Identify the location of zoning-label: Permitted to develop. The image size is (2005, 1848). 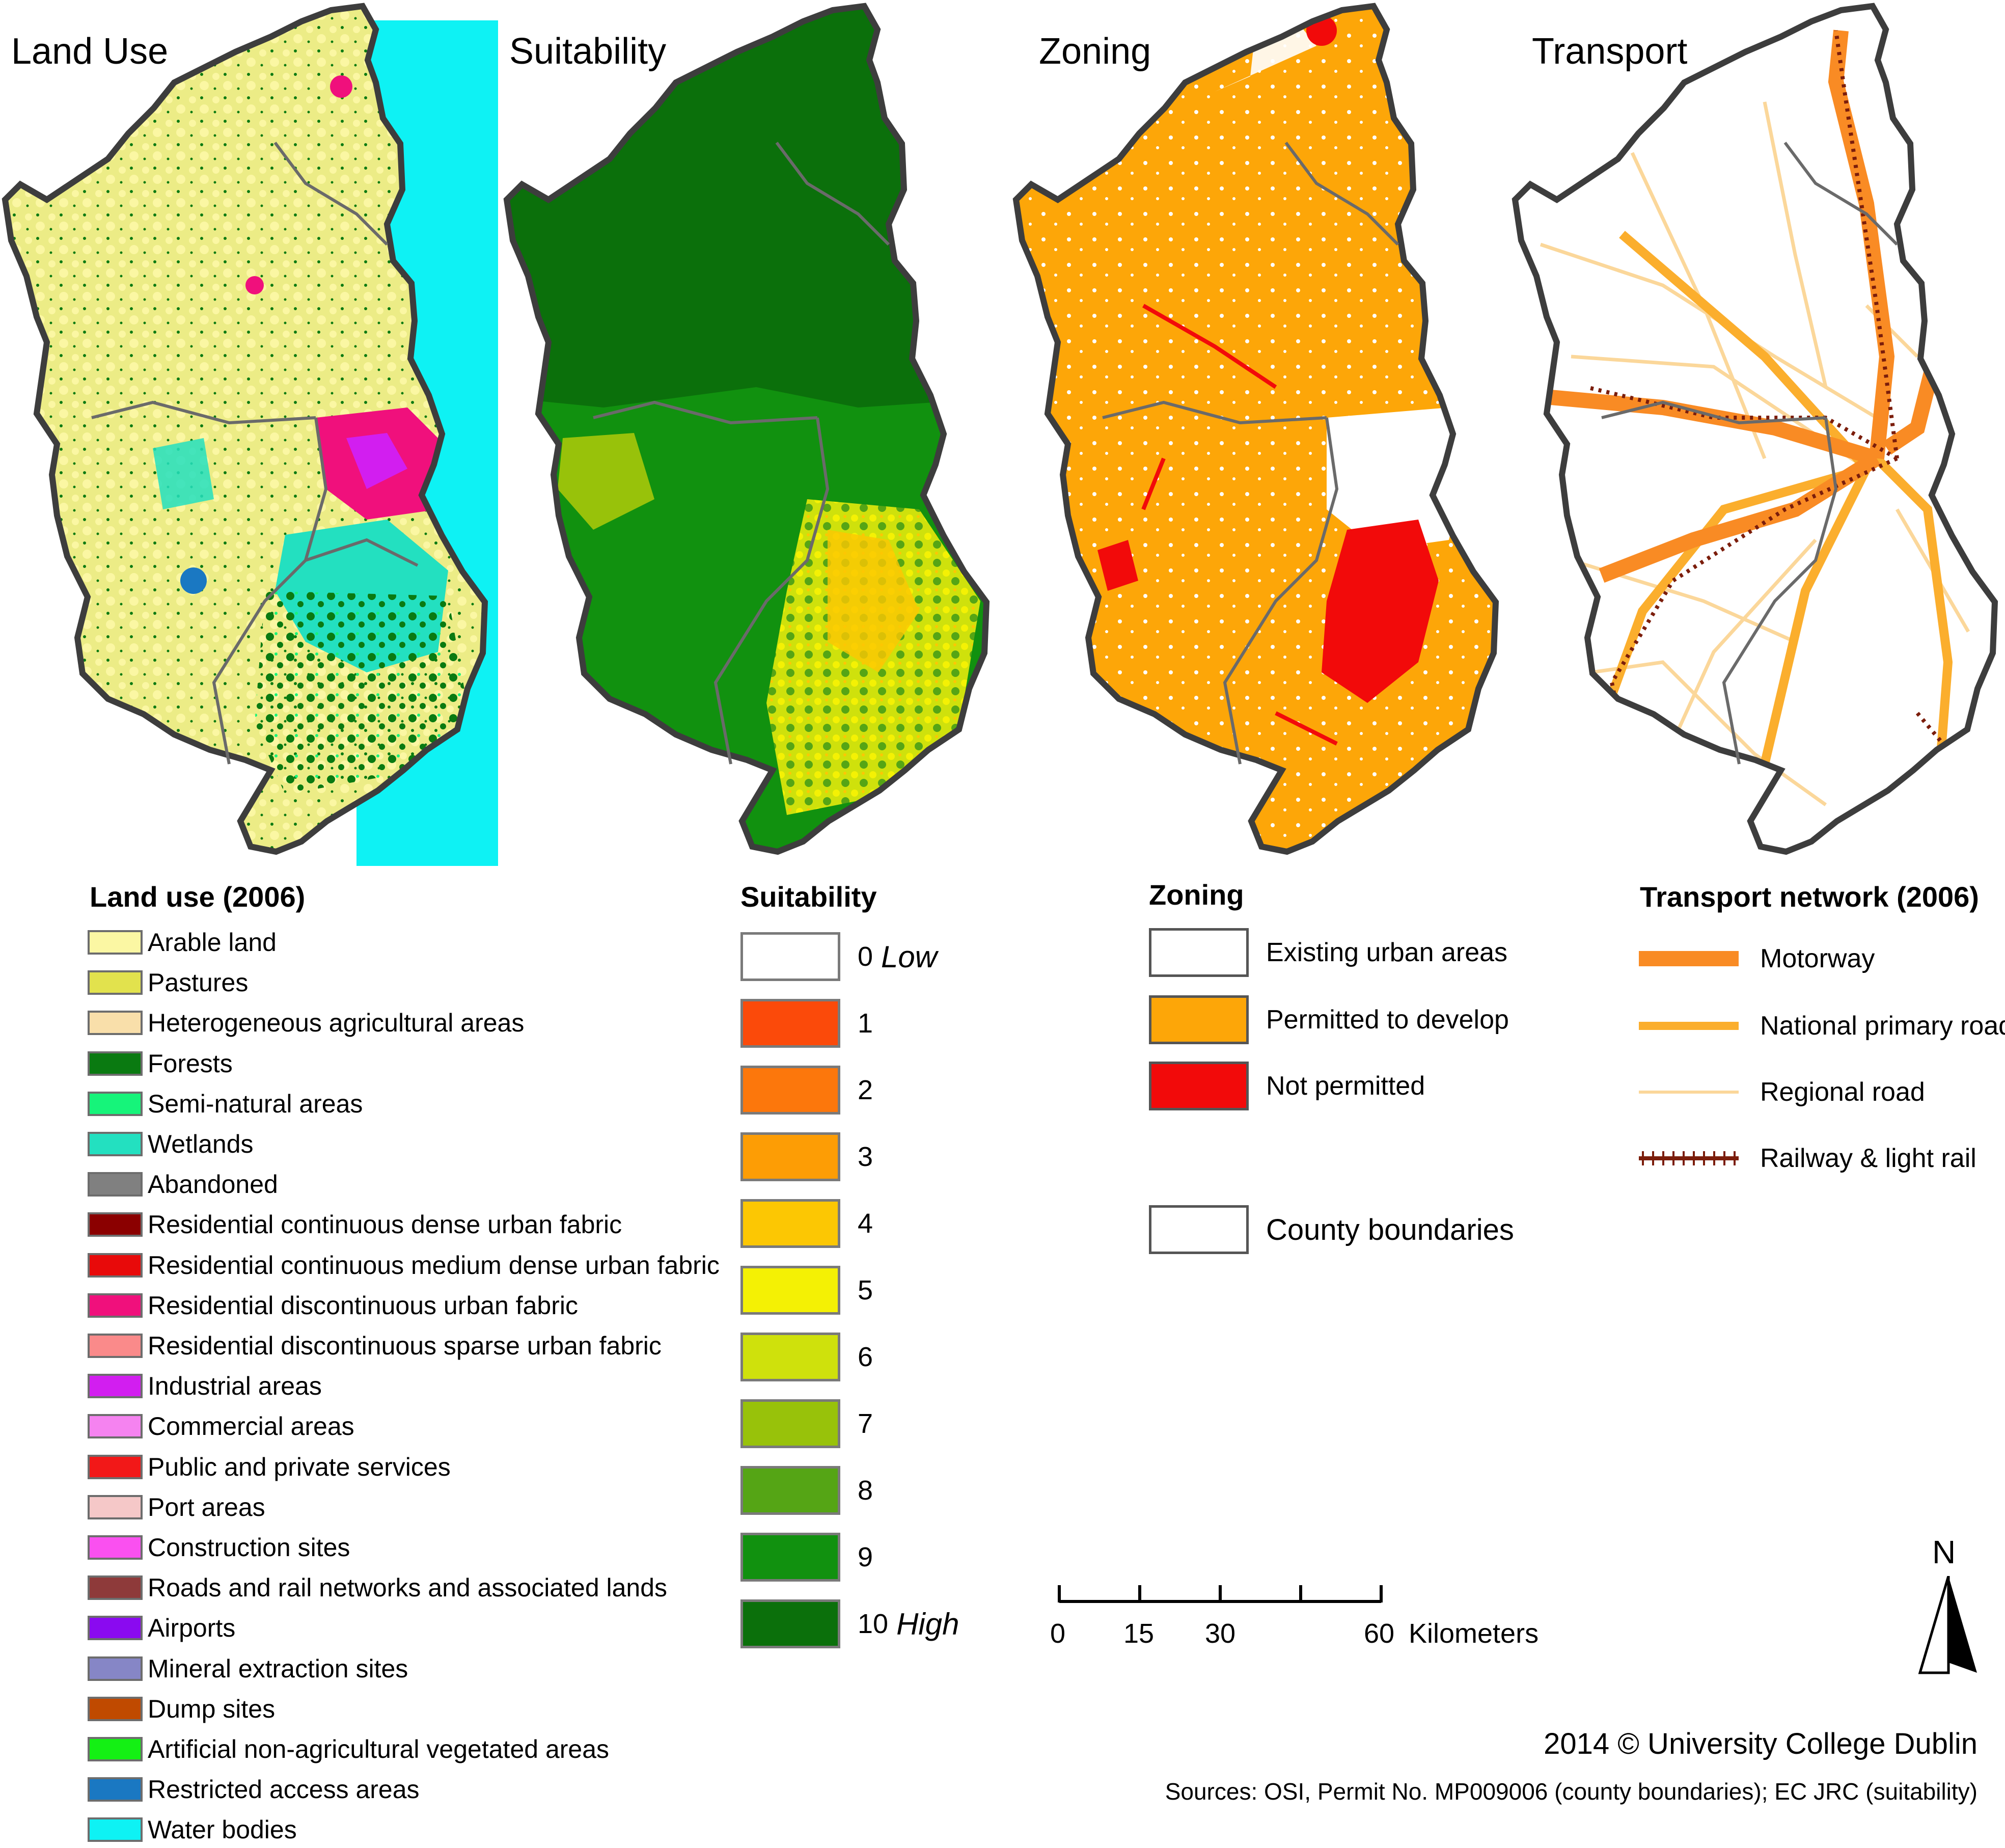
(1387, 1020).